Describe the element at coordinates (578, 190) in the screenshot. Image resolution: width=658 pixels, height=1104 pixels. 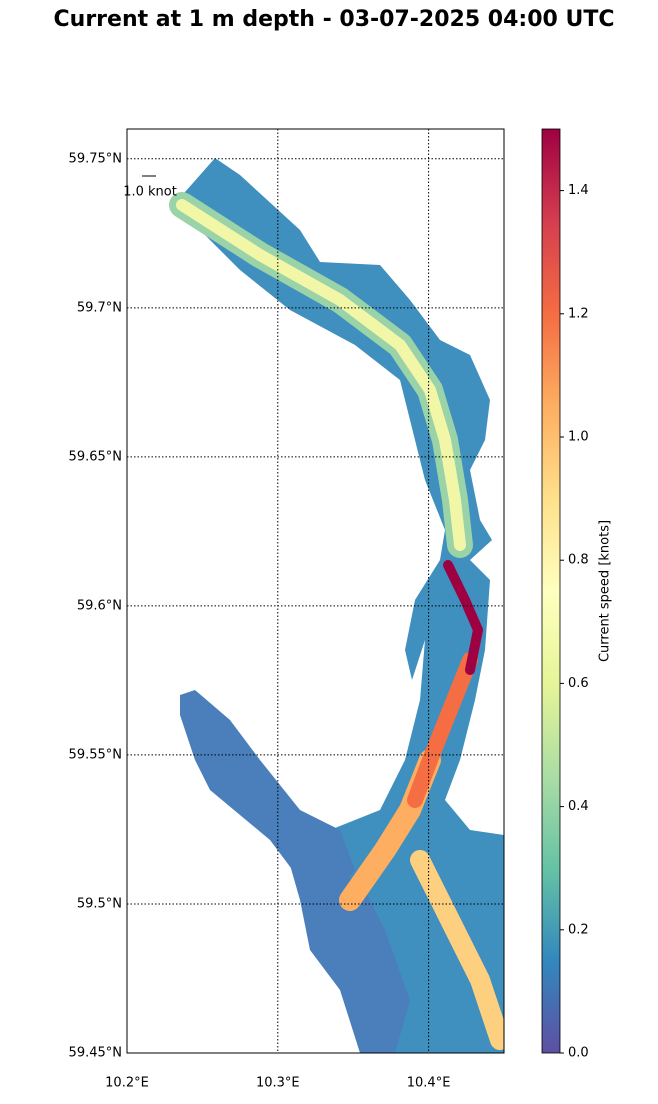
I see `colorbar-tick-label: 1.4` at that location.